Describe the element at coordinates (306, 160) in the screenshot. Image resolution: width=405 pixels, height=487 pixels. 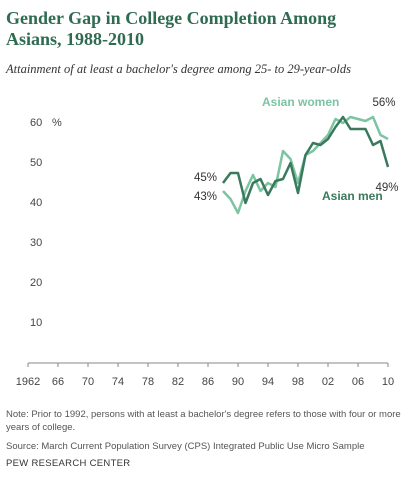
I see `series-line` at that location.